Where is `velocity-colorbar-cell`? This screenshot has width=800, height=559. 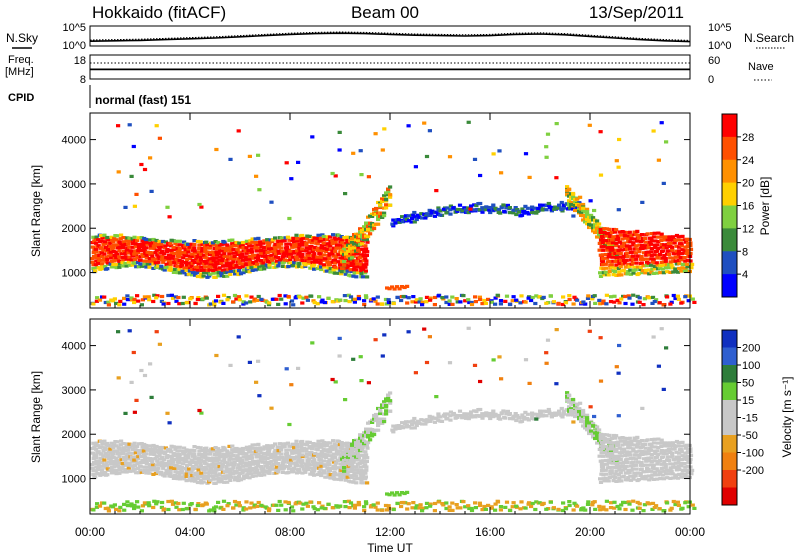
velocity-colorbar-cell is located at coordinates (729, 374).